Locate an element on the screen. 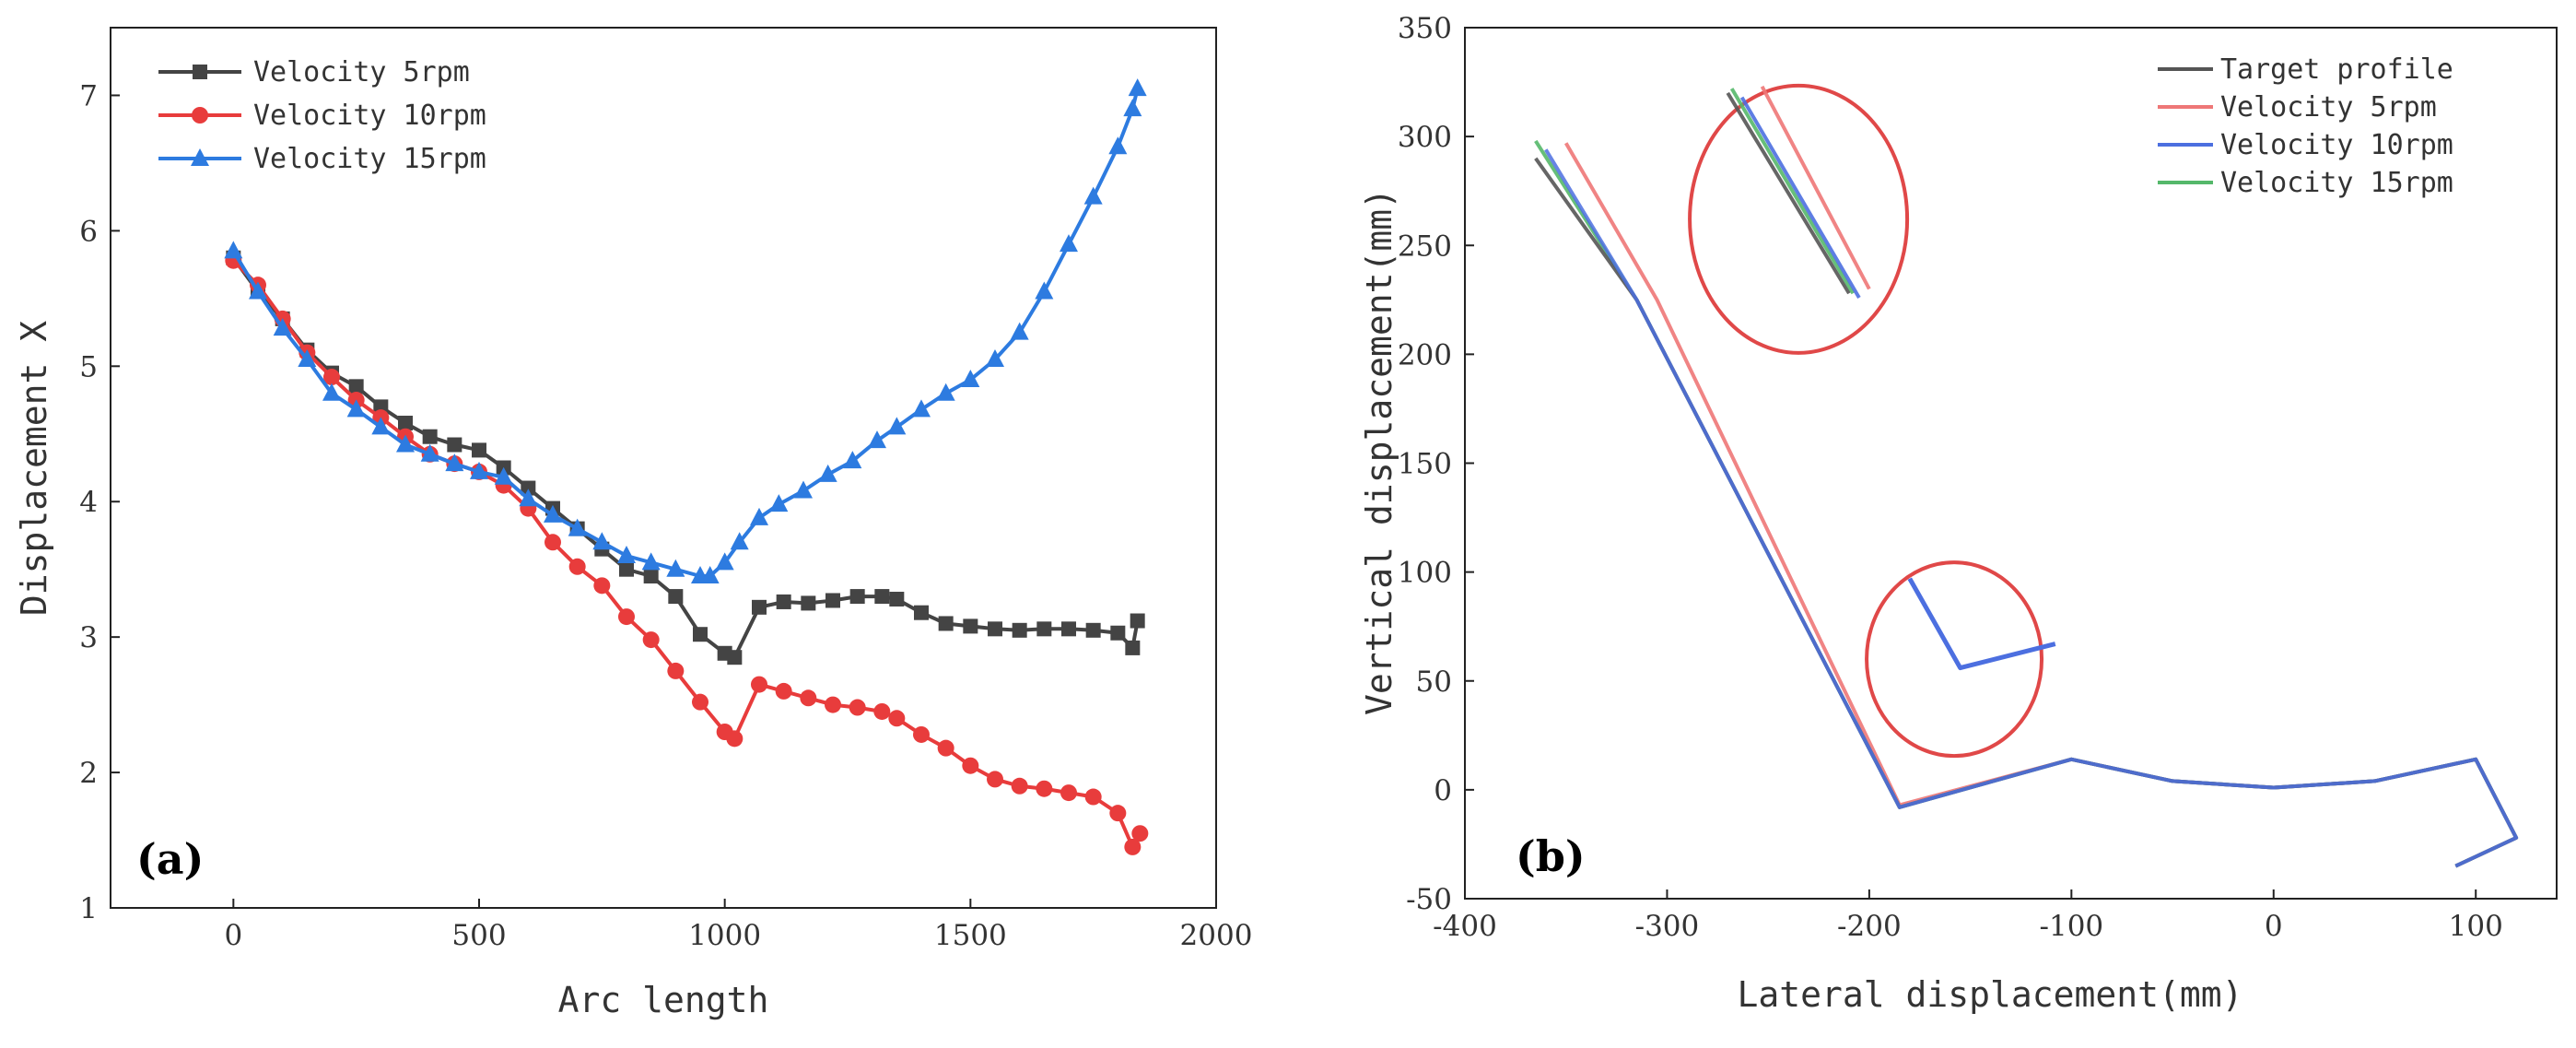 The image size is (2576, 1048). series-line-velocity-5rpm is located at coordinates (685, 458).